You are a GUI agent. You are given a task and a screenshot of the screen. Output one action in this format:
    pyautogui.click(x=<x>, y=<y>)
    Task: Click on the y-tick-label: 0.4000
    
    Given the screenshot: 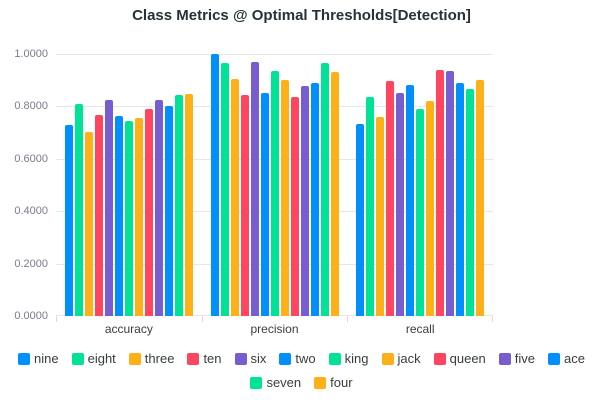 What is the action you would take?
    pyautogui.click(x=31, y=211)
    